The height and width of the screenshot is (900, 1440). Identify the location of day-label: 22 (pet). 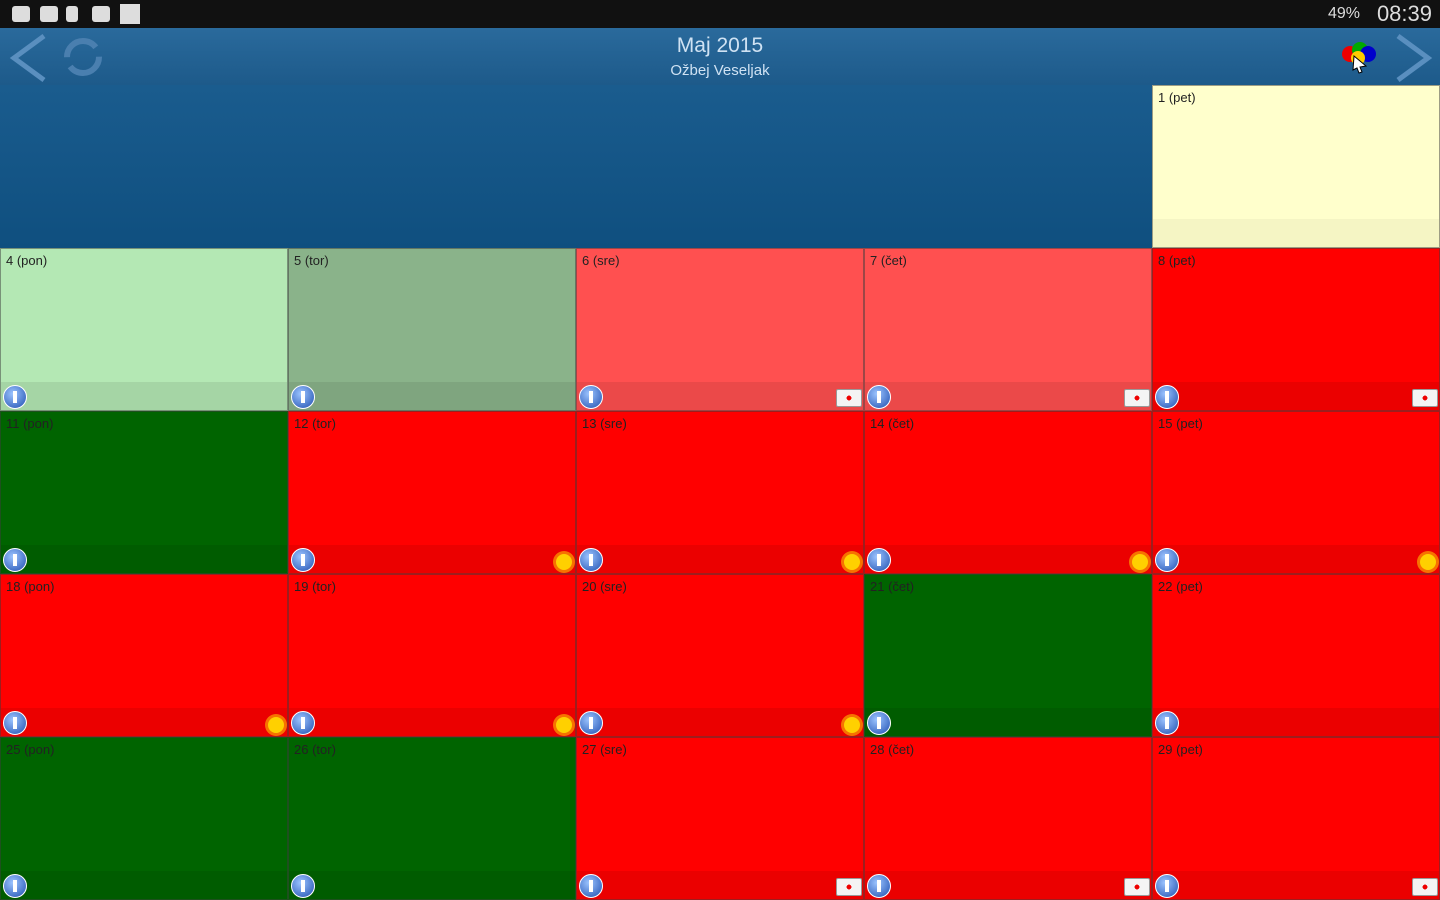
(1180, 586).